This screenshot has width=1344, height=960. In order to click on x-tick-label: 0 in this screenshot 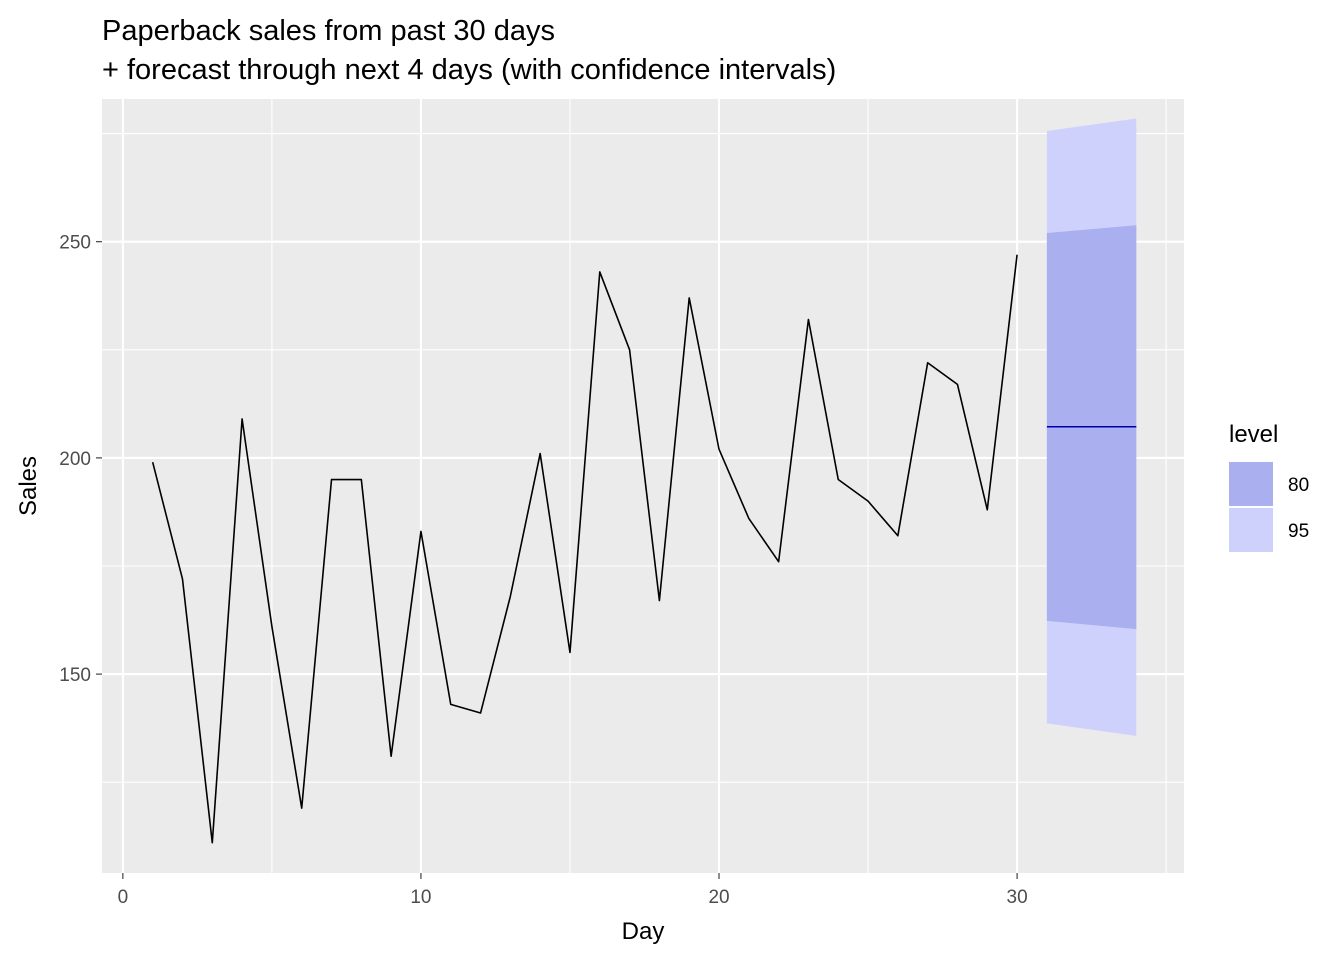, I will do `click(123, 897)`.